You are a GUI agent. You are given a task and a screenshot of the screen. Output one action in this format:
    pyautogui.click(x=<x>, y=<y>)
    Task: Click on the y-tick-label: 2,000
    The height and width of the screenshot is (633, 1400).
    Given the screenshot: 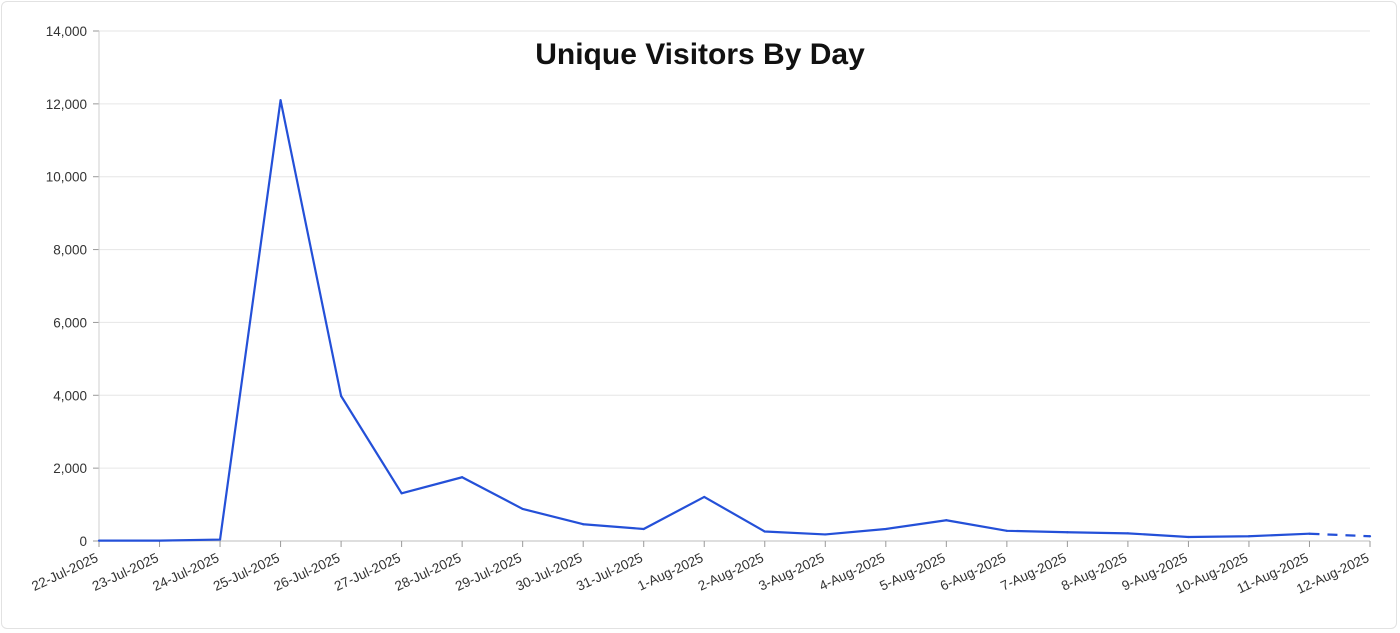 What is the action you would take?
    pyautogui.click(x=70, y=468)
    